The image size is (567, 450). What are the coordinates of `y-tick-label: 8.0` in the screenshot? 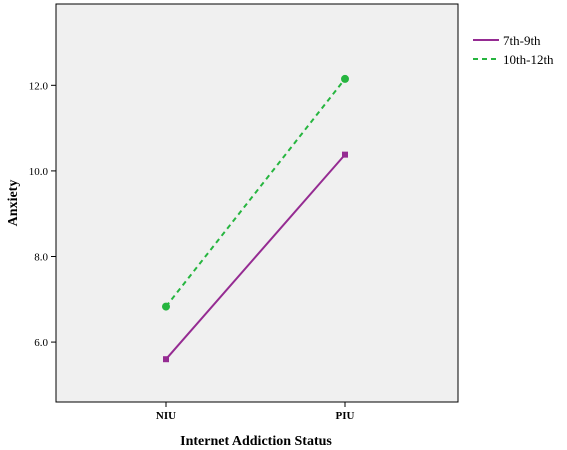 It's located at (41, 257).